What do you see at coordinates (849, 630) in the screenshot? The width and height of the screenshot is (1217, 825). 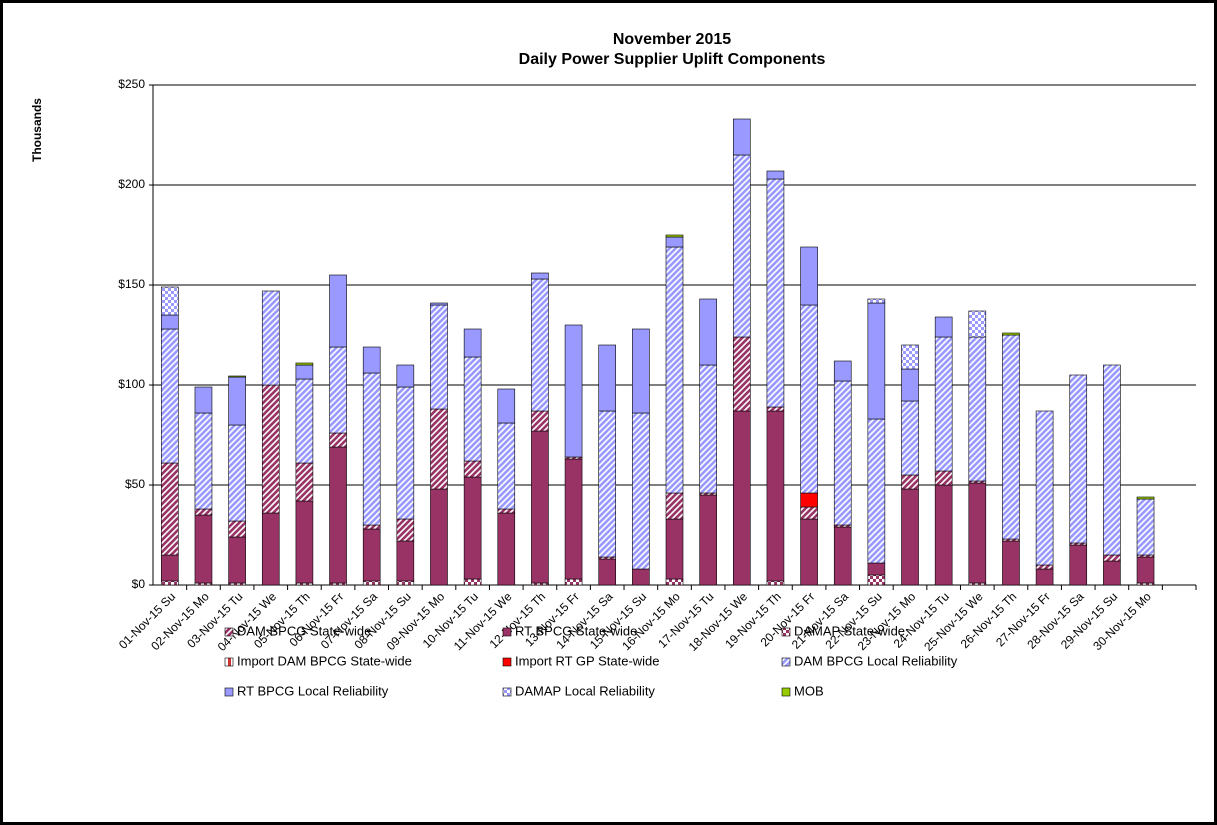 I see `legend-label: DAMAP State-wide` at bounding box center [849, 630].